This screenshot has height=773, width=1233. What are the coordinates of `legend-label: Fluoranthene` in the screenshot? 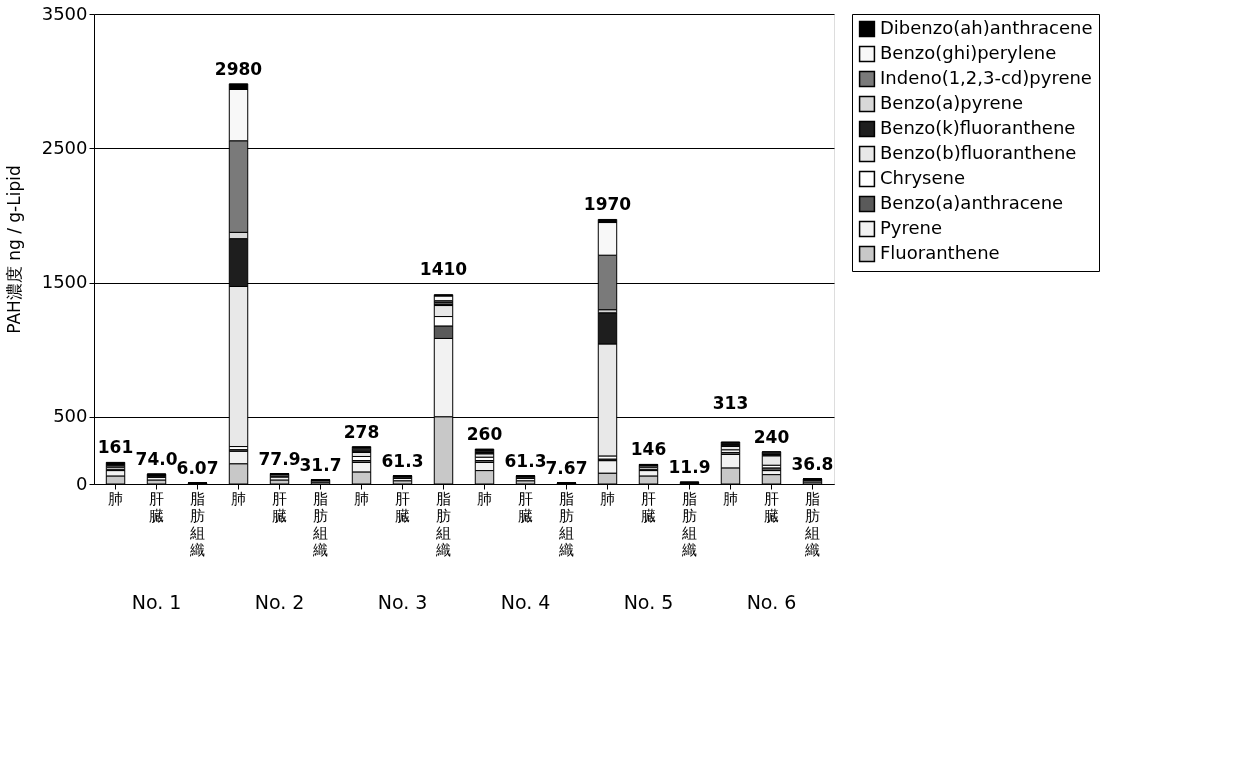 It's located at (940, 252).